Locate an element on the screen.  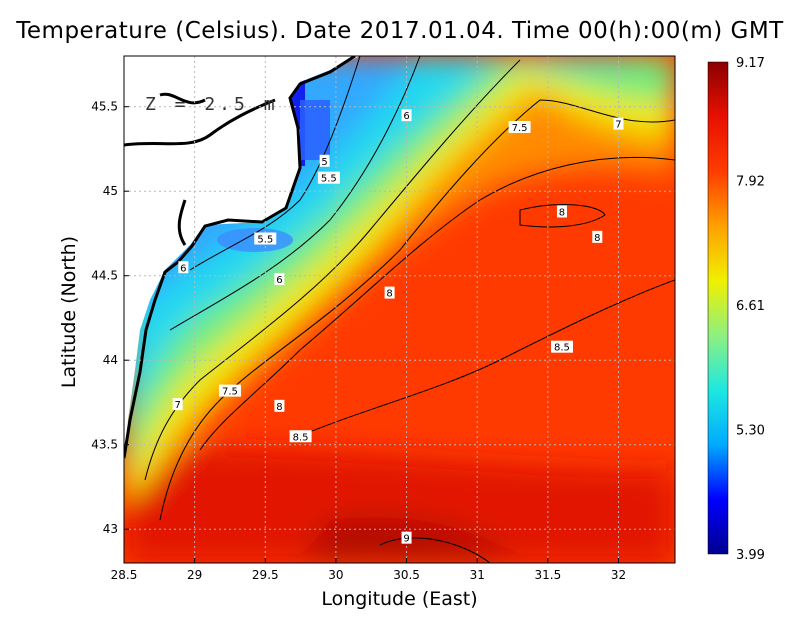
x-tick-label: 29 is located at coordinates (194, 575).